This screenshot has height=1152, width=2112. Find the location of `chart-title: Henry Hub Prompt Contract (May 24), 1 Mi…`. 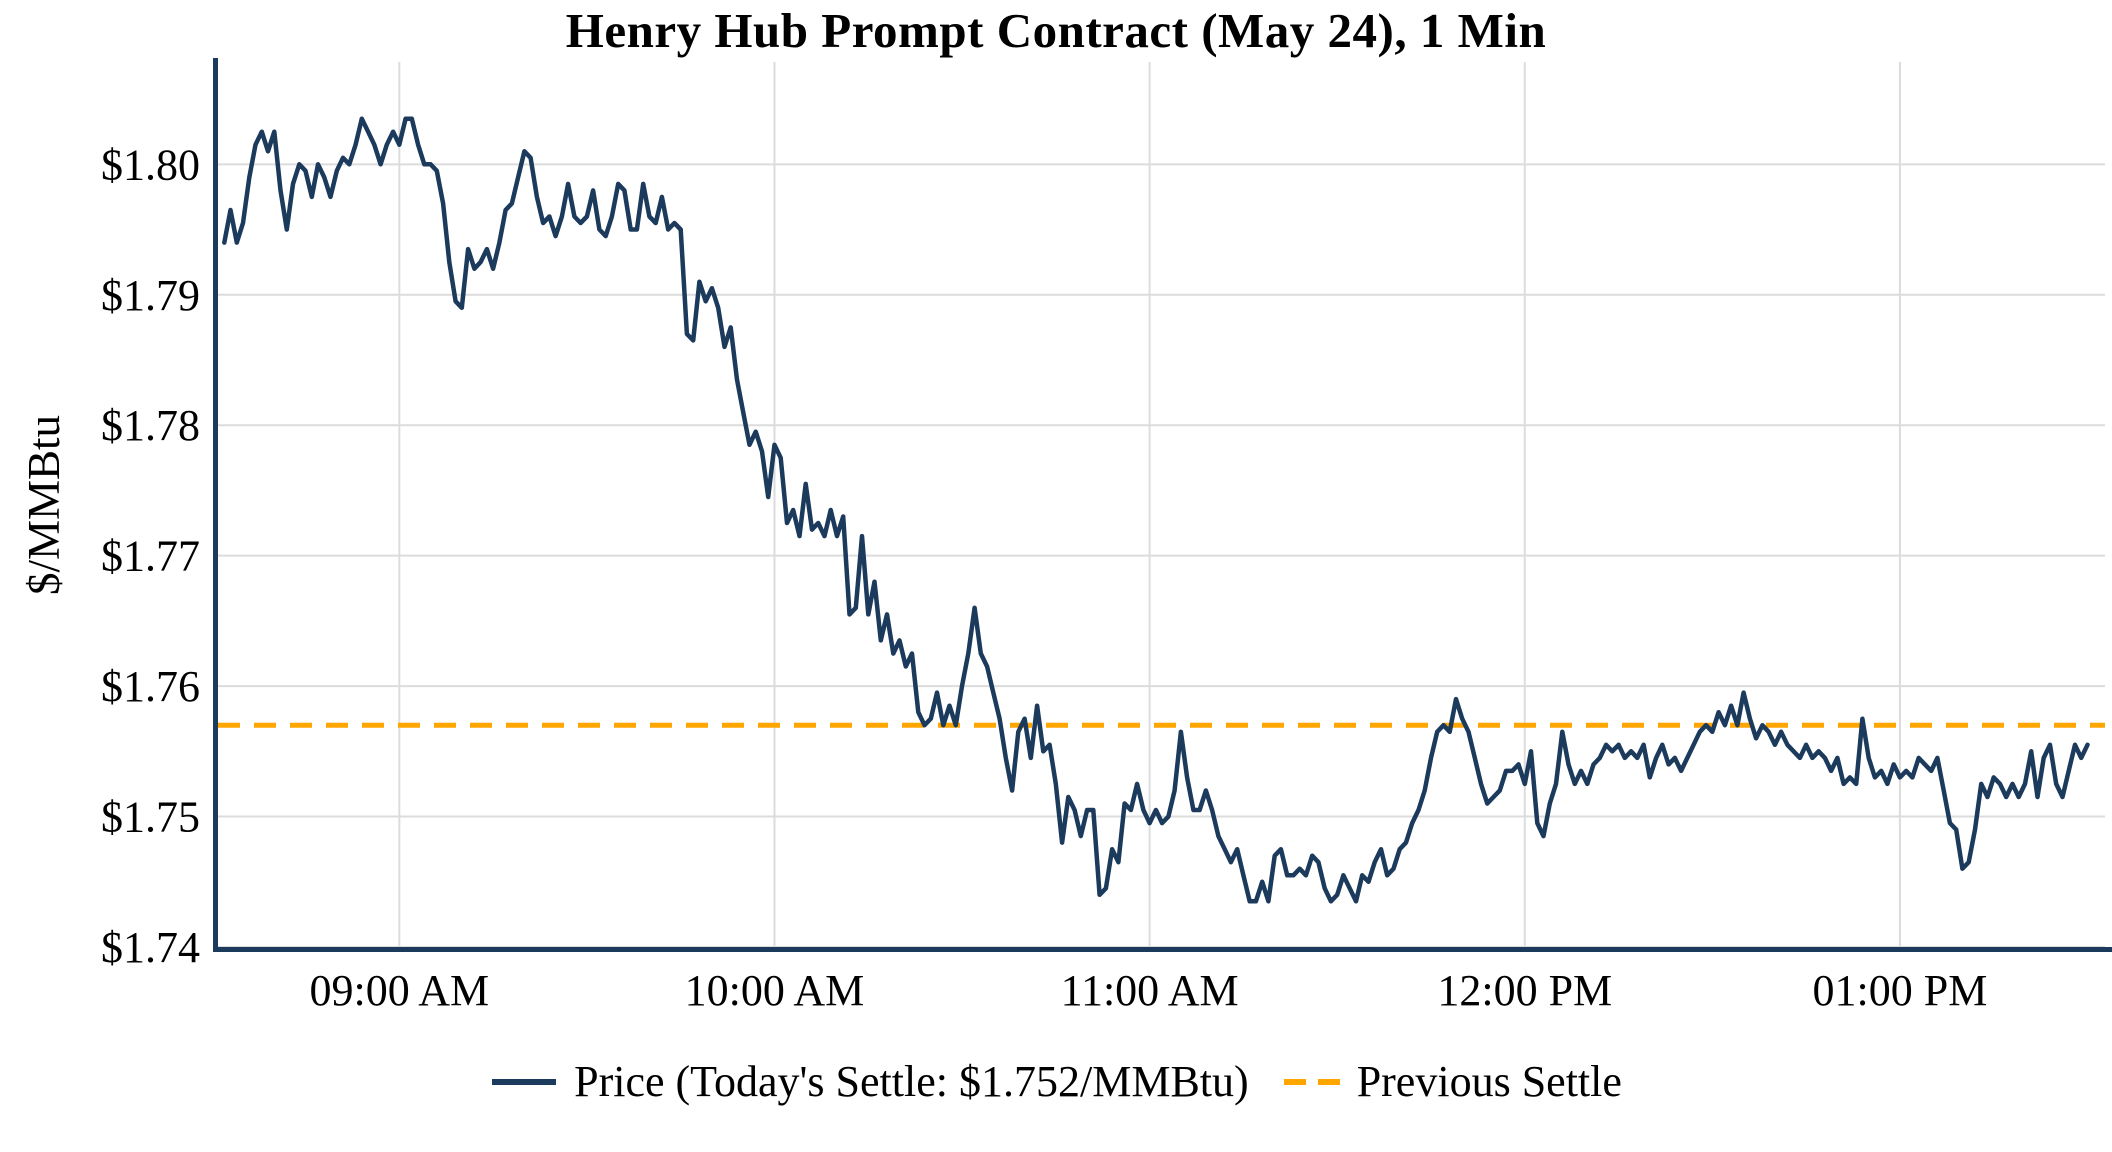

chart-title: Henry Hub Prompt Contract (May 24), 1 Mi… is located at coordinates (1056, 30).